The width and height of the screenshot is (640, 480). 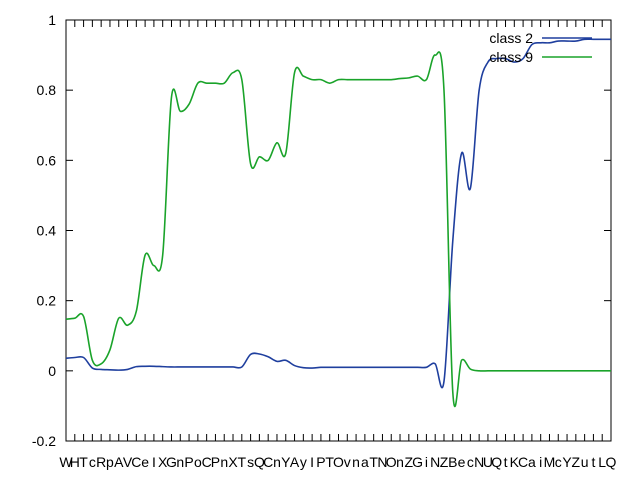 I want to click on y-tick-label: 0.8, so click(x=47, y=90).